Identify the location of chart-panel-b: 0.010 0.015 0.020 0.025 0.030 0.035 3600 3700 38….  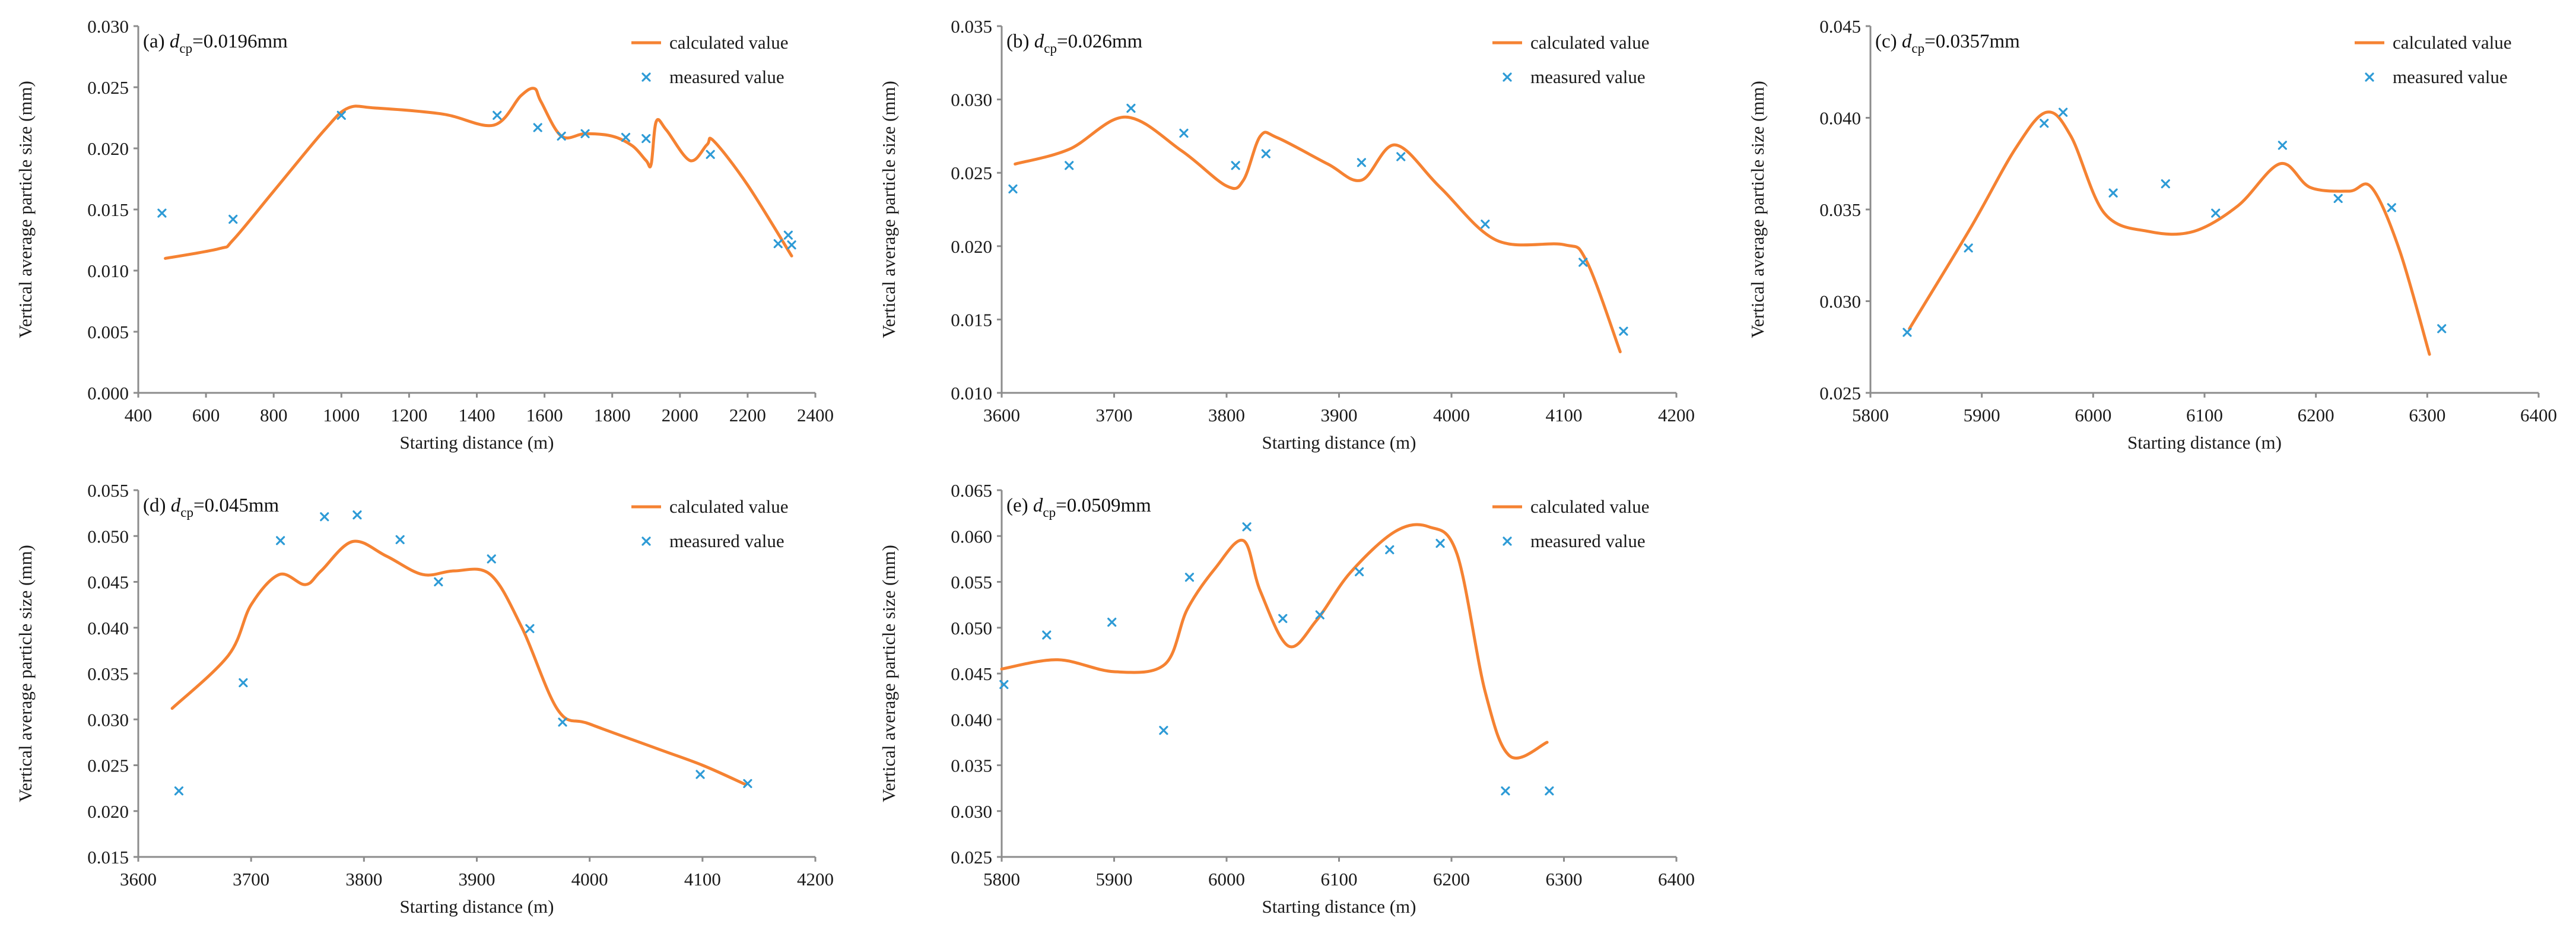
(1286, 234).